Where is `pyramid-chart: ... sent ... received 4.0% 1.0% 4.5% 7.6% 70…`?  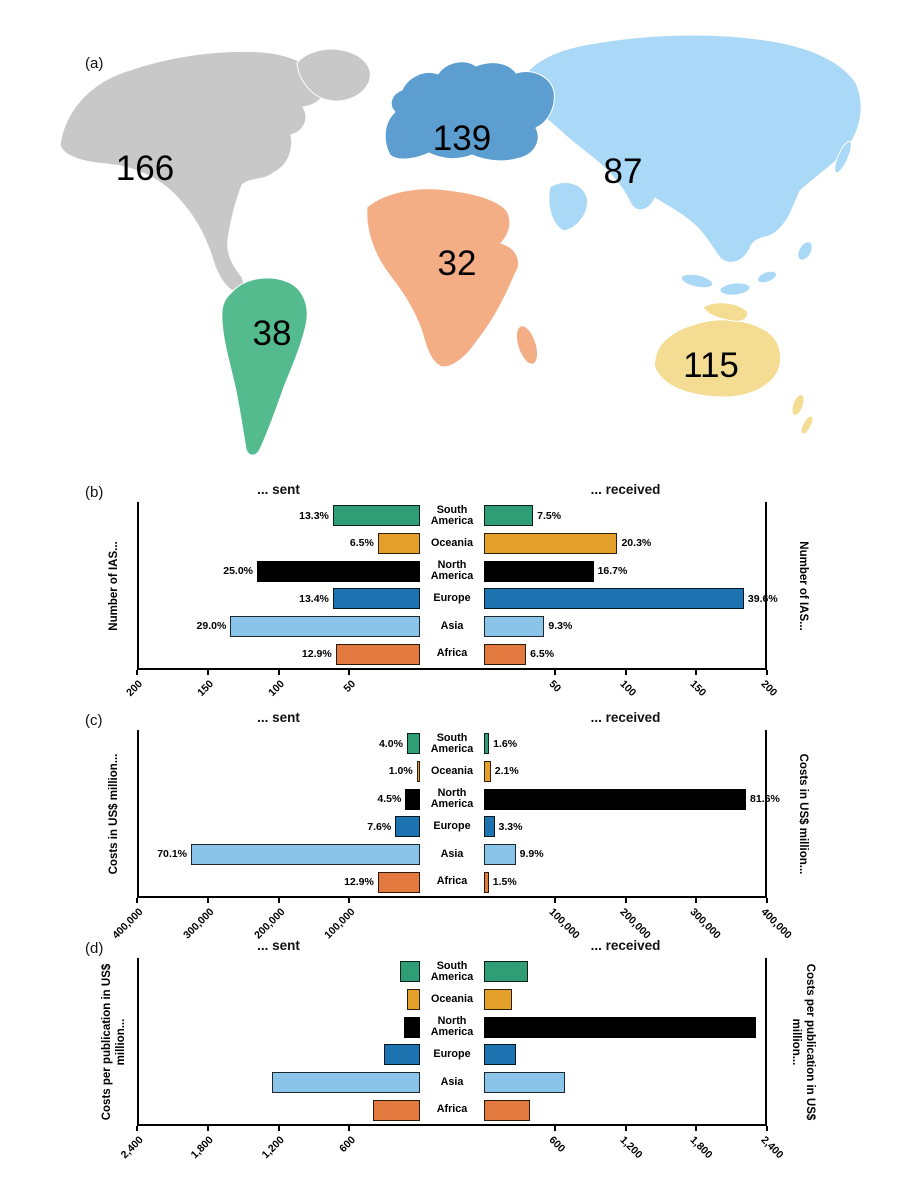
pyramid-chart: ... sent ... received 4.0% 1.0% 4.5% 7.6% 70… is located at coordinates (452, 825).